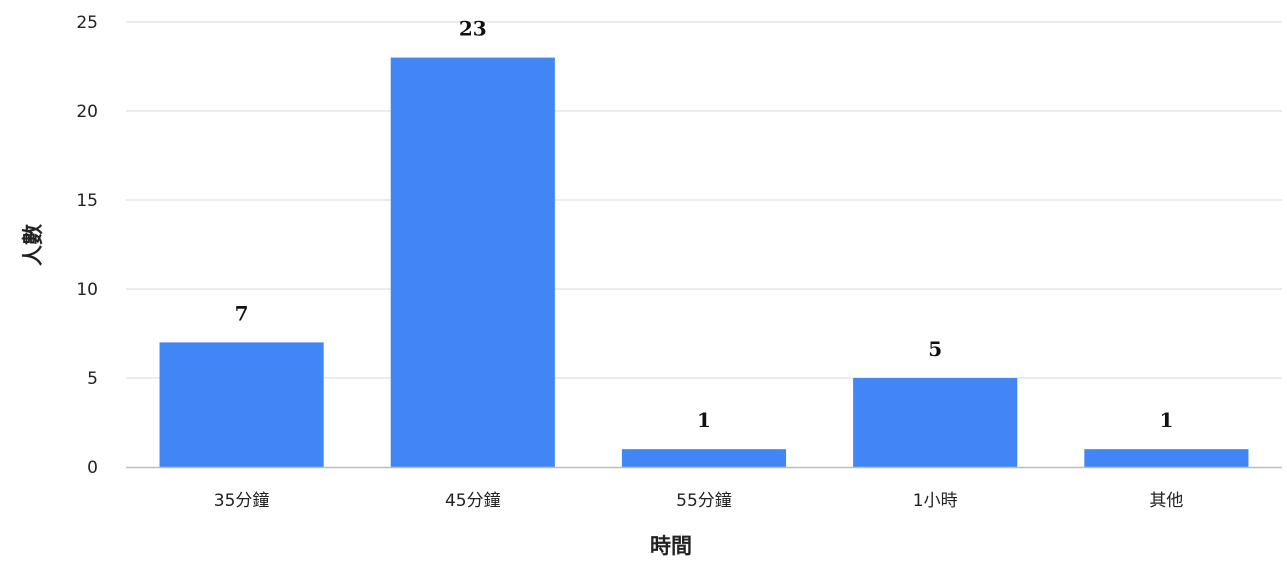 The height and width of the screenshot is (562, 1287). I want to click on y-axis-ticks: 0 5 10 15 20 25, so click(87, 245).